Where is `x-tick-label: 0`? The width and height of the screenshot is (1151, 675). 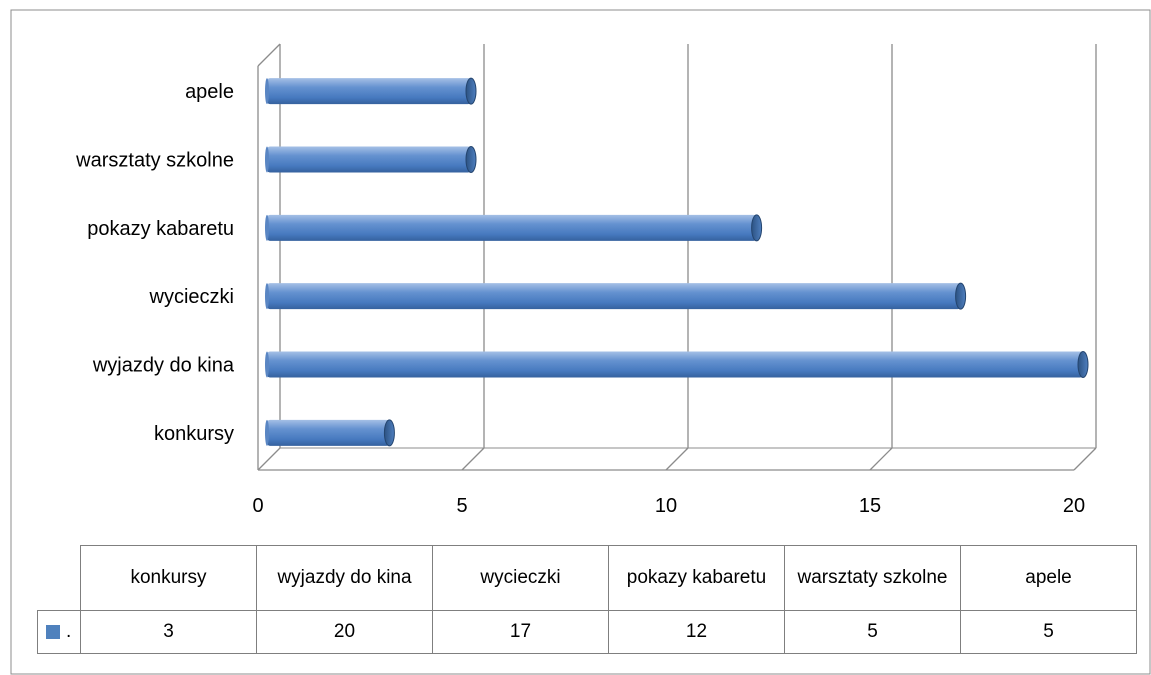
x-tick-label: 0 is located at coordinates (257, 506).